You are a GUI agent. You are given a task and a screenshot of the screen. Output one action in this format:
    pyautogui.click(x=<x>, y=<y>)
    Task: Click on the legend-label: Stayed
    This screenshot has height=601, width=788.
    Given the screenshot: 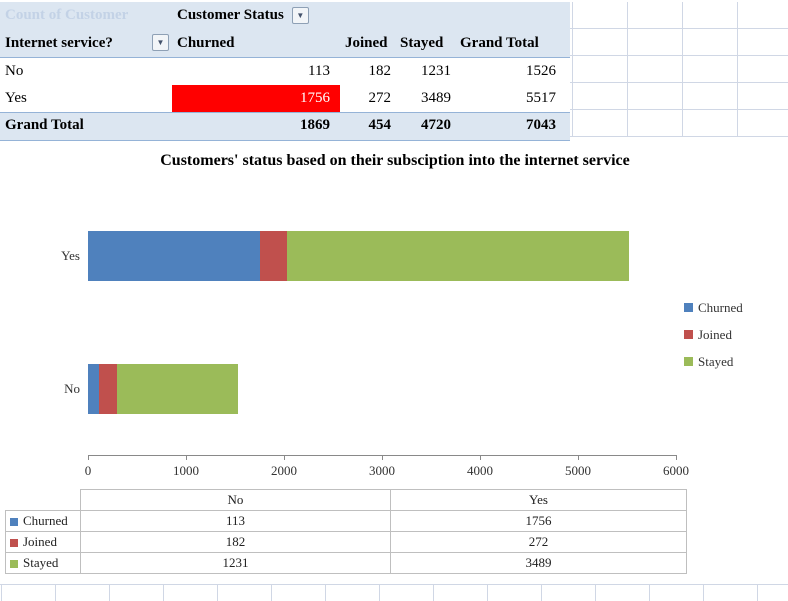 What is the action you would take?
    pyautogui.click(x=716, y=361)
    